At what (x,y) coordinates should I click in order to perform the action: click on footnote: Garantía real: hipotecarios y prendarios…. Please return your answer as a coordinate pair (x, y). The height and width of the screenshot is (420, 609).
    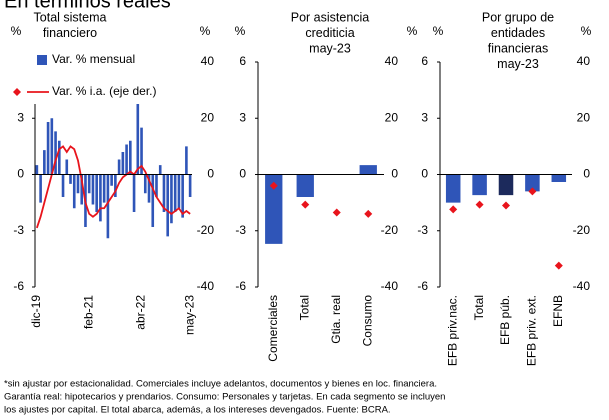
    Looking at the image, I should click on (224, 397).